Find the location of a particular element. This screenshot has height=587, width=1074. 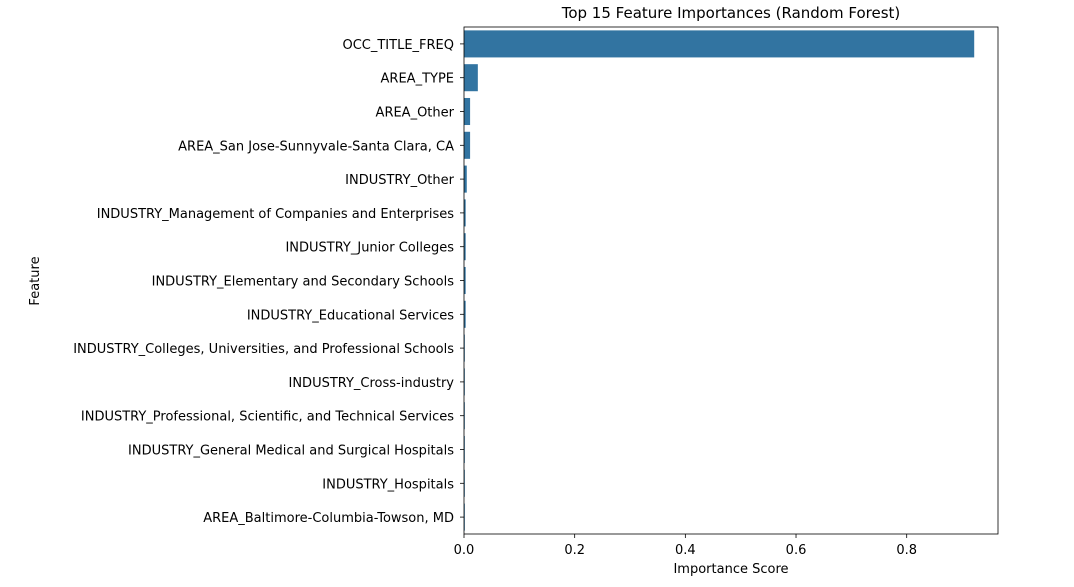

y-tick-label-10: INDUSTRY_Cross-industry is located at coordinates (372, 383).